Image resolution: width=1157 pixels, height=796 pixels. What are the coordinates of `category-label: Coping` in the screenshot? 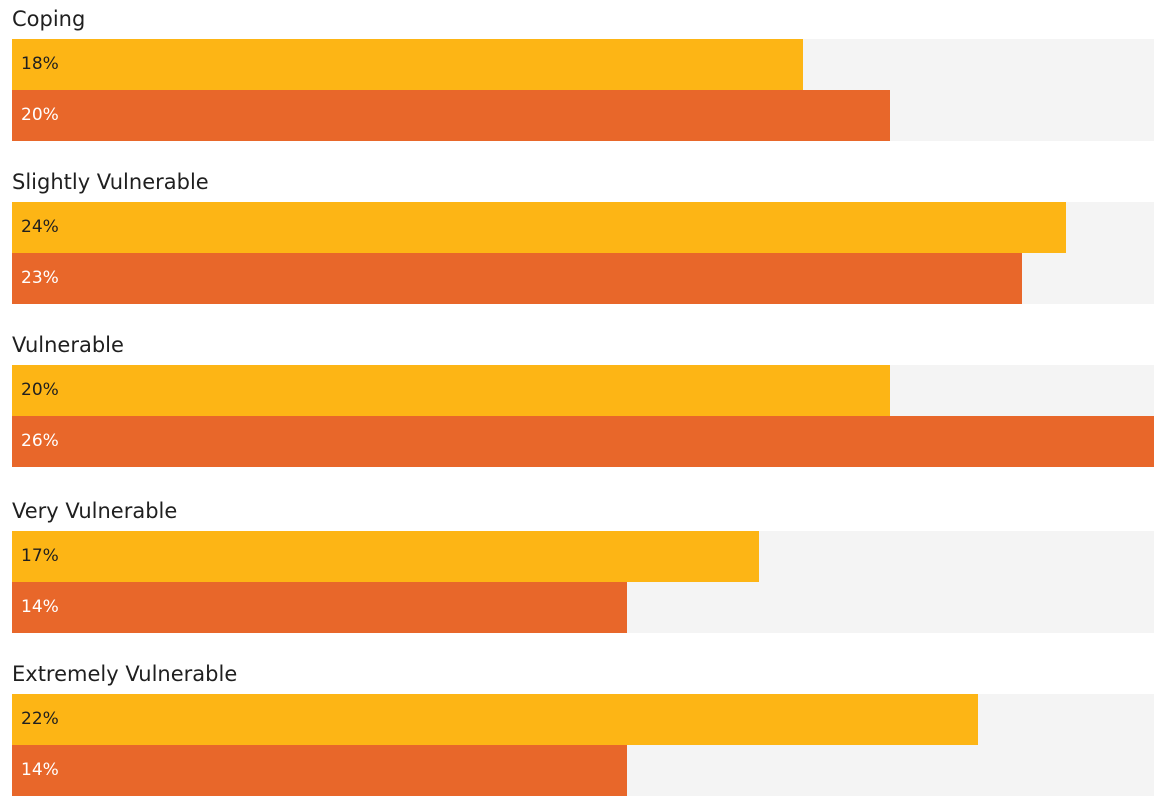 It's located at (49, 19).